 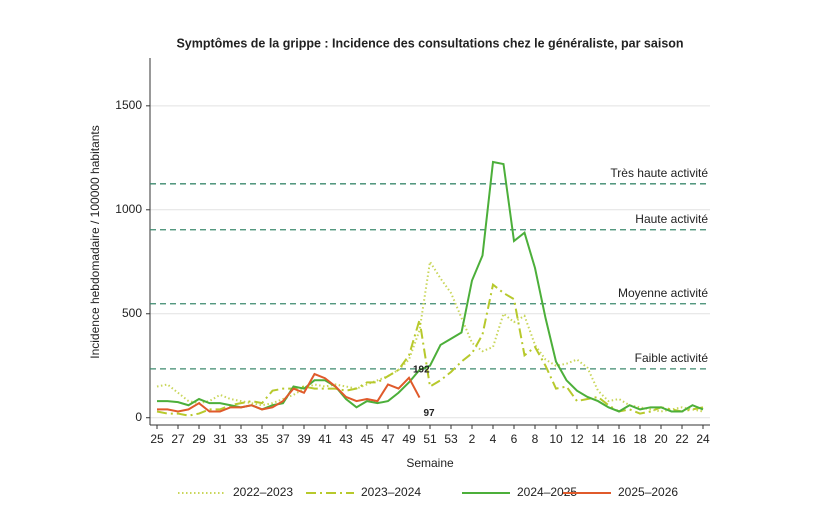 What do you see at coordinates (157, 439) in the screenshot?
I see `x-tick-label: 25` at bounding box center [157, 439].